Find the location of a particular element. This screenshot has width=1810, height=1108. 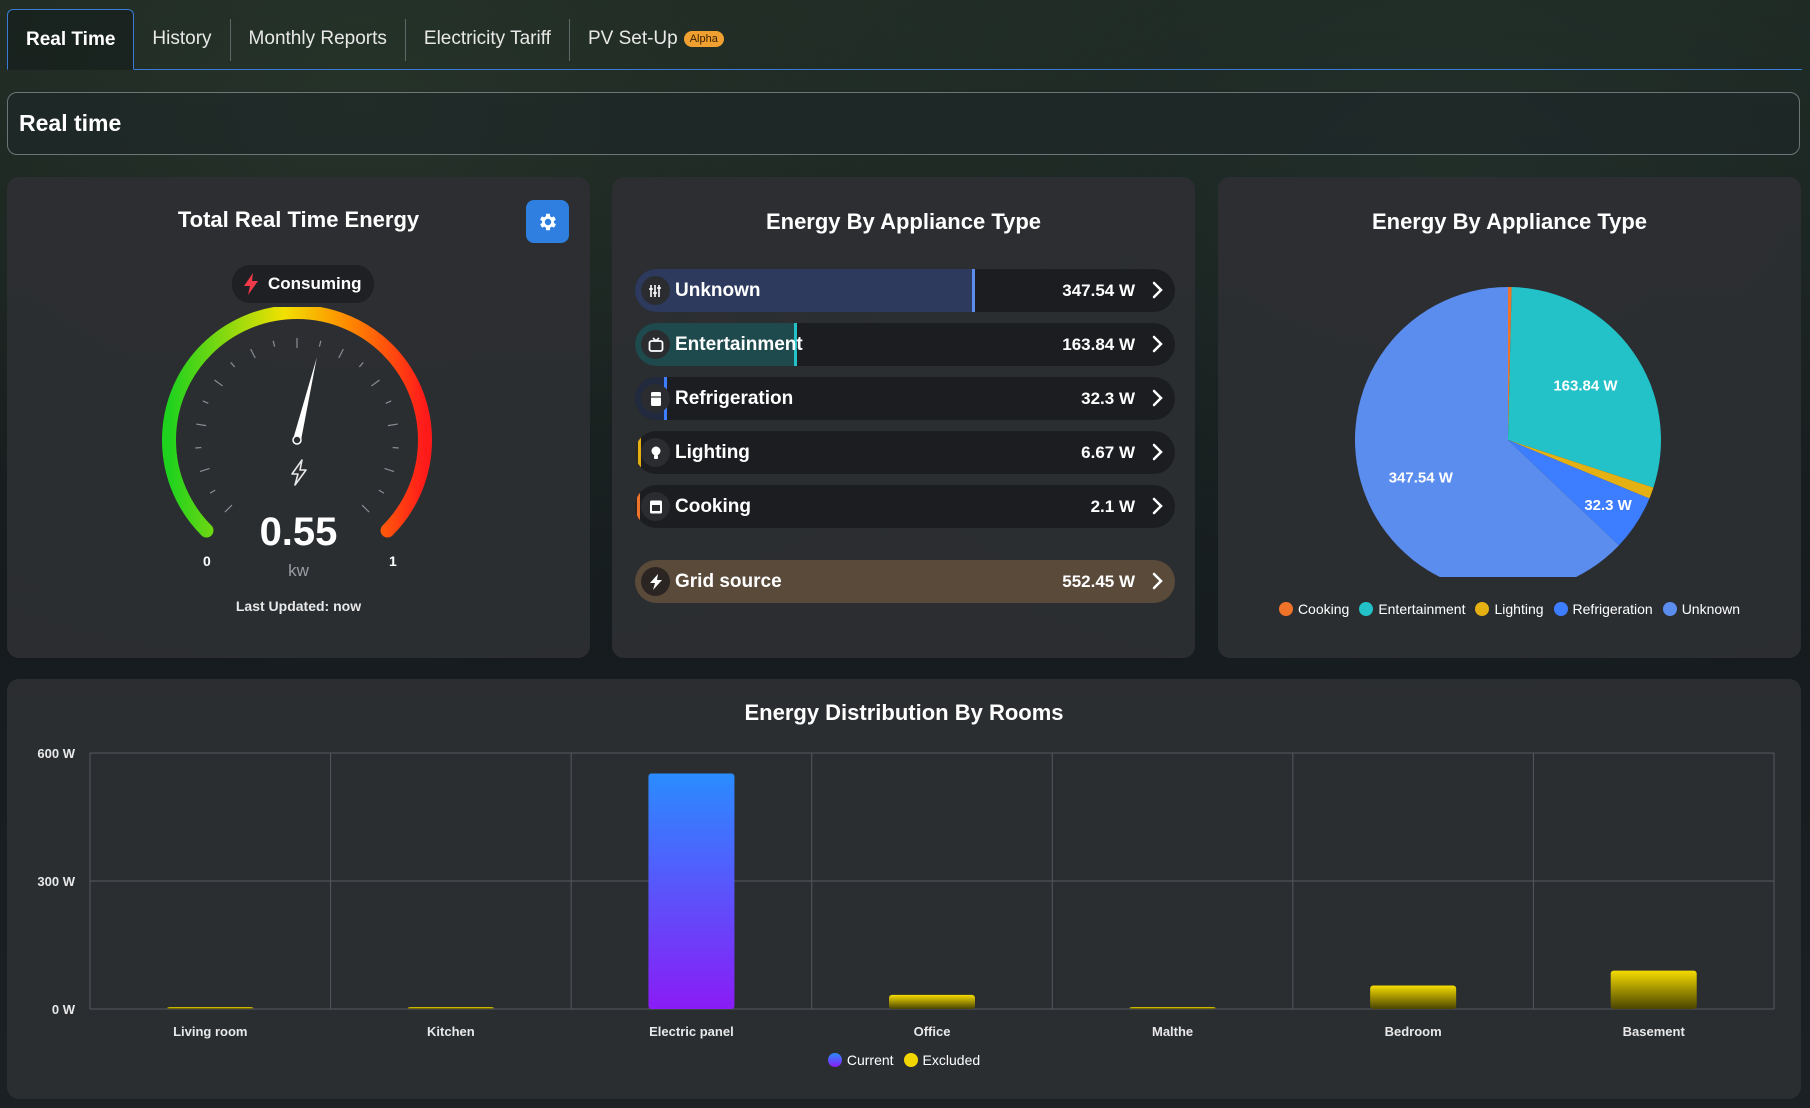

bar-excluded-office is located at coordinates (932, 1001).